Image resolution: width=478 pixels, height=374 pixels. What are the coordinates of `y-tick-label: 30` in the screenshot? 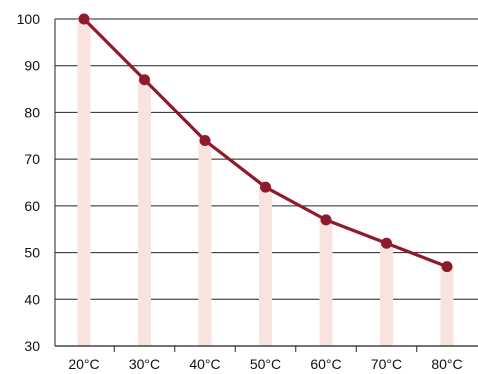 It's located at (32, 346).